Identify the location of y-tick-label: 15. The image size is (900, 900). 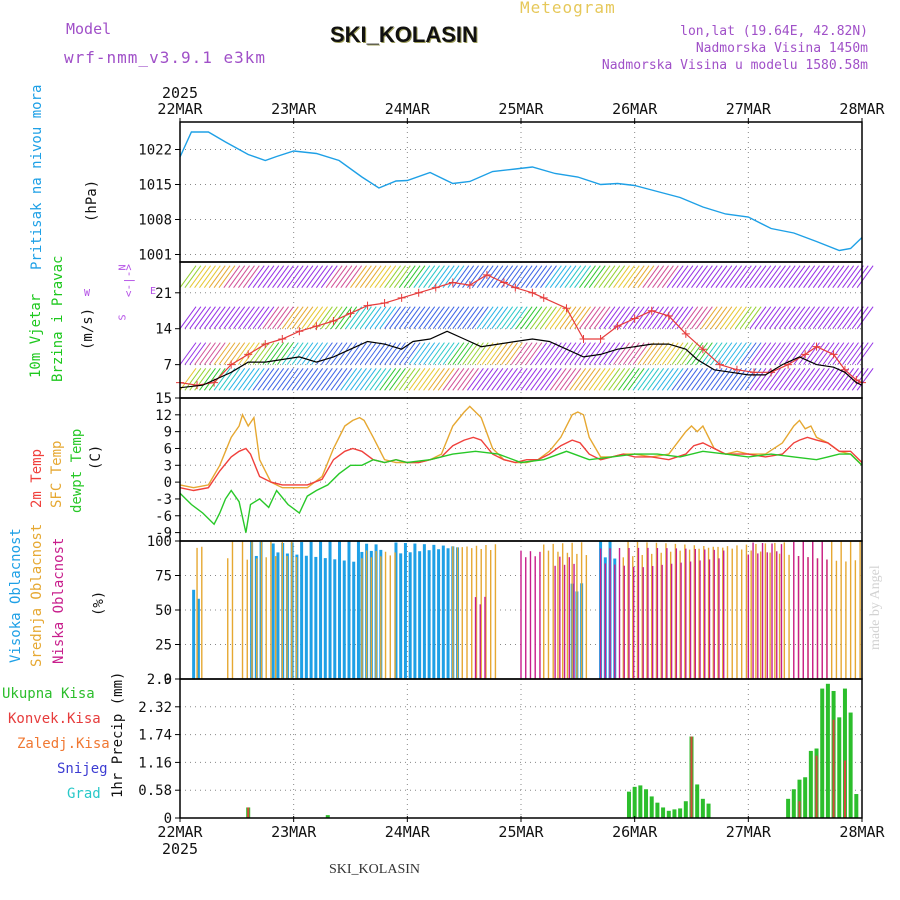
(163, 399).